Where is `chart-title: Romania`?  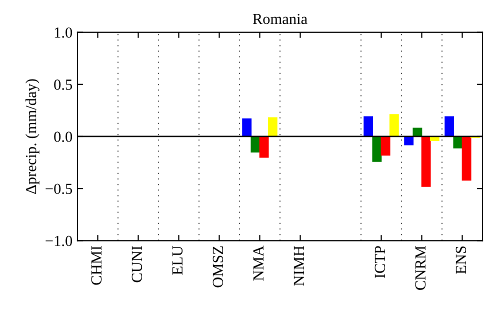 chart-title: Romania is located at coordinates (280, 19).